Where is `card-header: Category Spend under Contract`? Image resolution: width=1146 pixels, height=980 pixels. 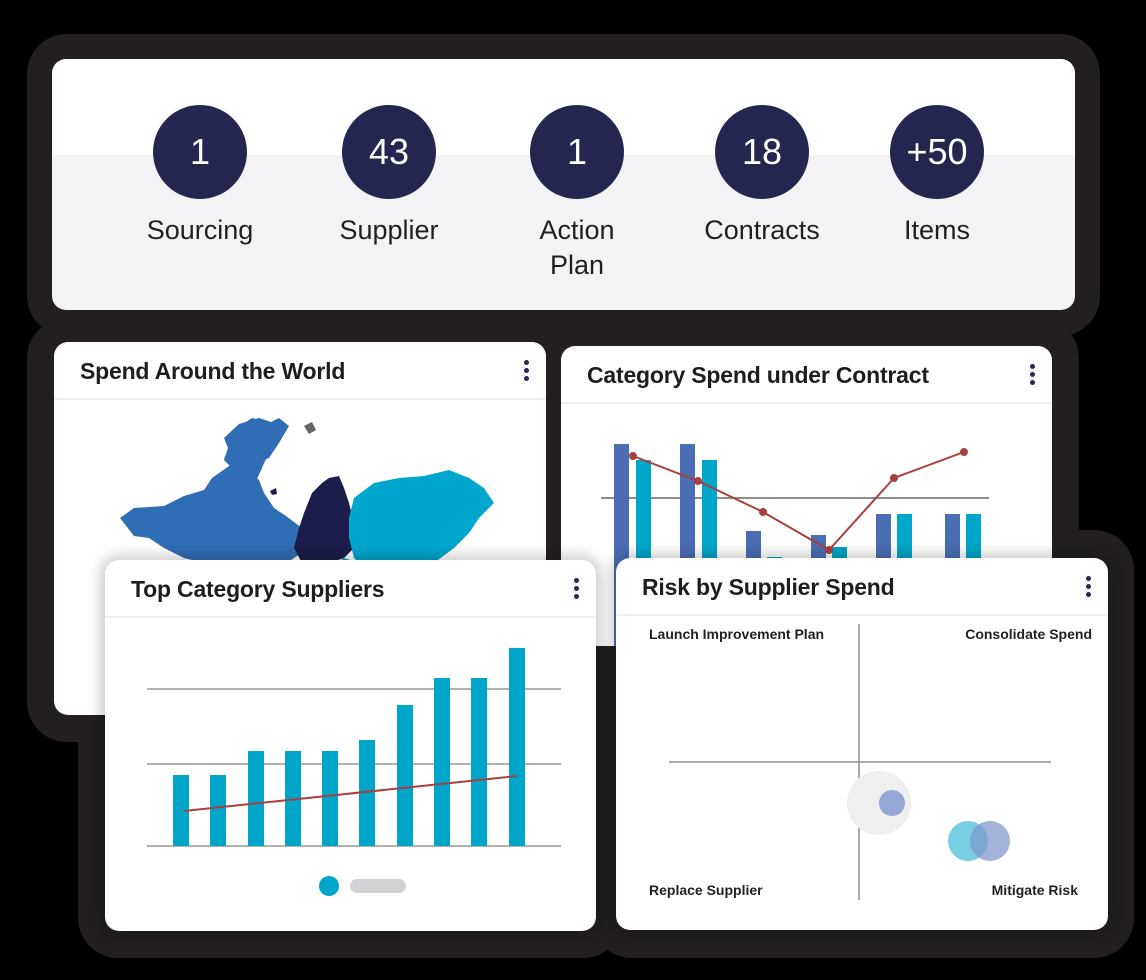
card-header: Category Spend under Contract is located at coordinates (806, 375).